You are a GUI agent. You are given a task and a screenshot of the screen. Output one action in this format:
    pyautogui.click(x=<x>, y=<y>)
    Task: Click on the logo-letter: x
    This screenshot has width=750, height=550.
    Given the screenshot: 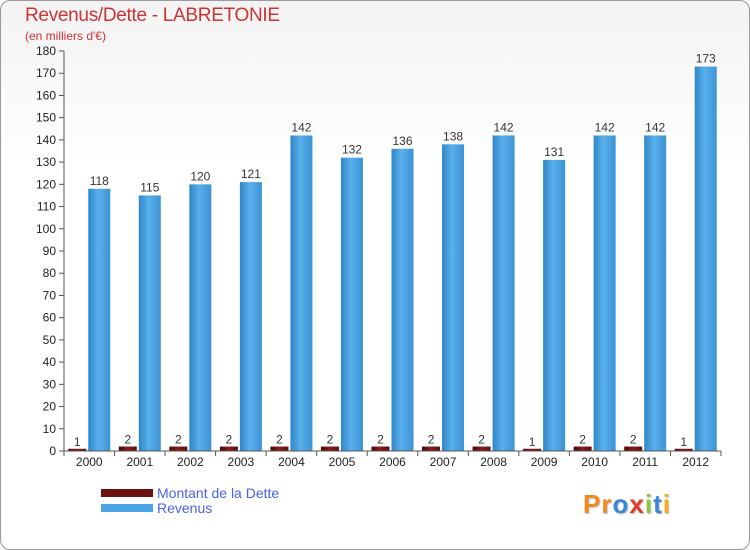 What is the action you would take?
    pyautogui.click(x=637, y=504)
    